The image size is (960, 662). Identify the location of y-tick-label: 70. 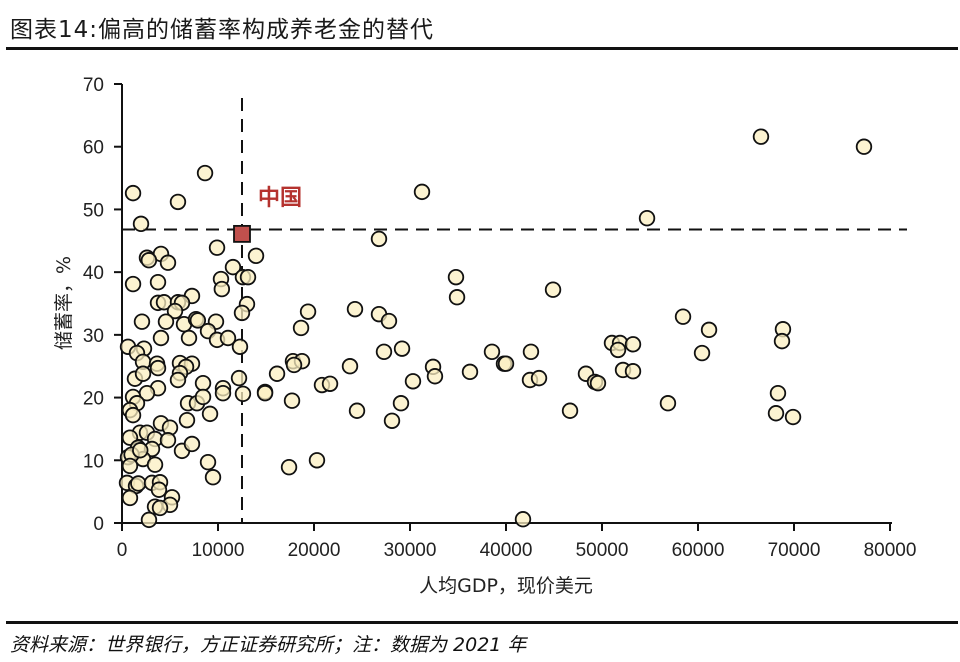
(93, 85).